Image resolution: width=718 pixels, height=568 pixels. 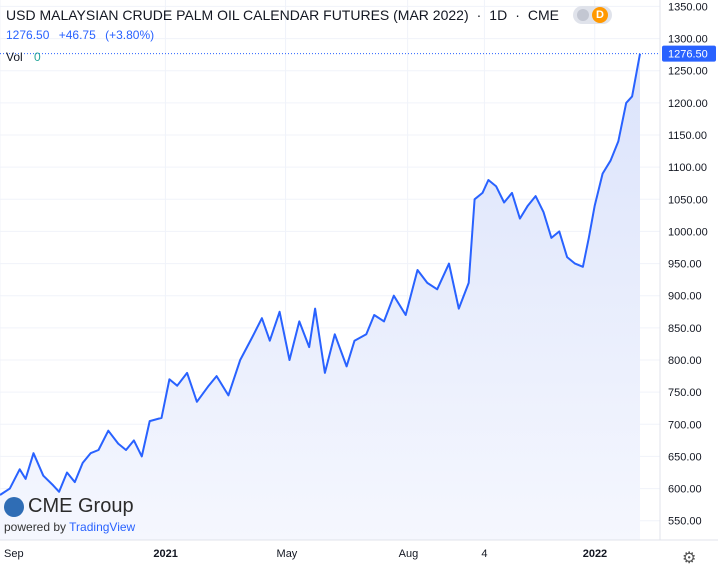 I want to click on y-tick-label: 600.00, so click(x=685, y=490).